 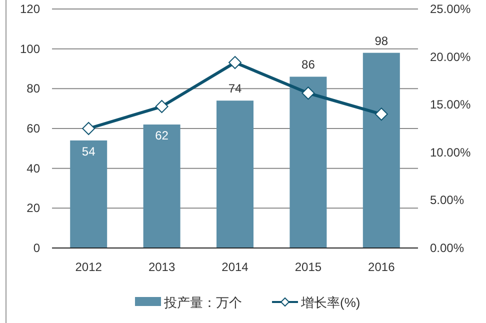 I want to click on x-tick-label: 2015, so click(x=308, y=267).